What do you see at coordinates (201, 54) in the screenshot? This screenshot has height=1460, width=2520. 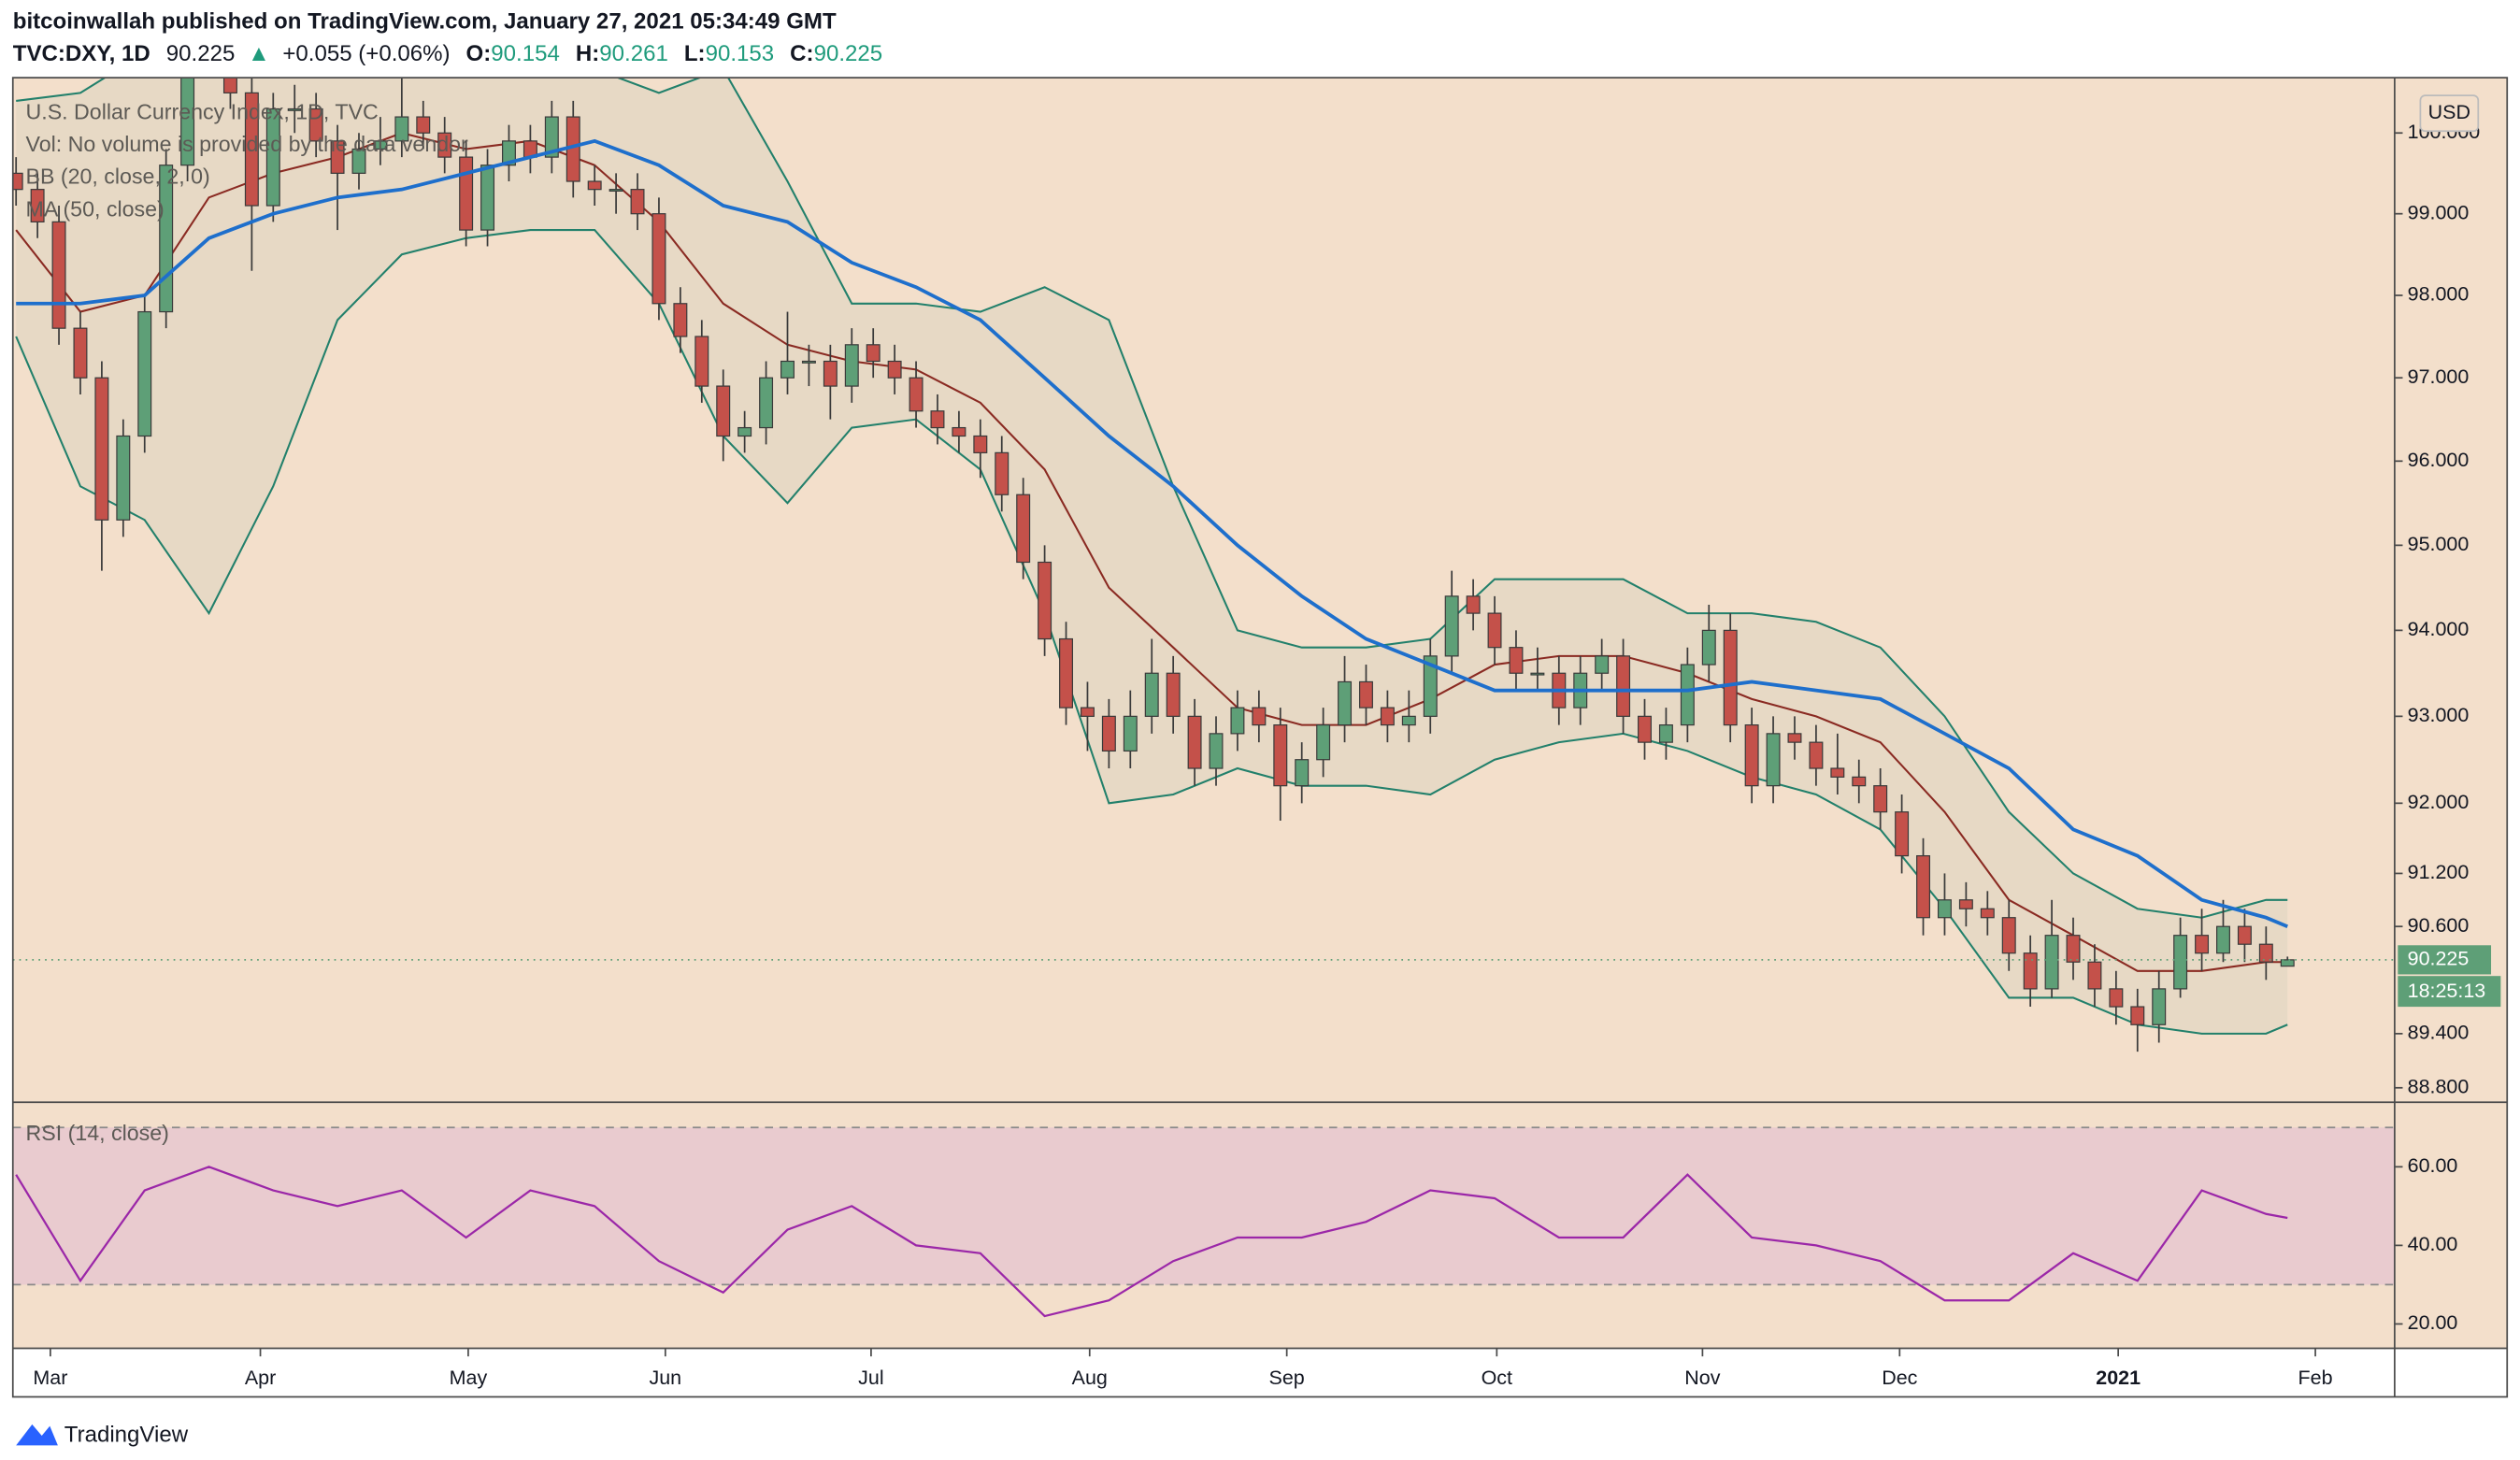 I see `last-price: 90.225` at bounding box center [201, 54].